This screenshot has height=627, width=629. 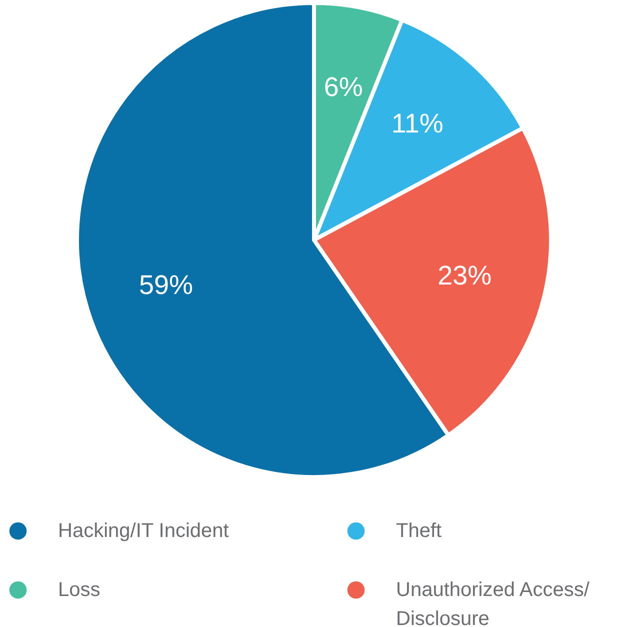 What do you see at coordinates (144, 531) in the screenshot?
I see `legend-label: Hacking/IT Incident` at bounding box center [144, 531].